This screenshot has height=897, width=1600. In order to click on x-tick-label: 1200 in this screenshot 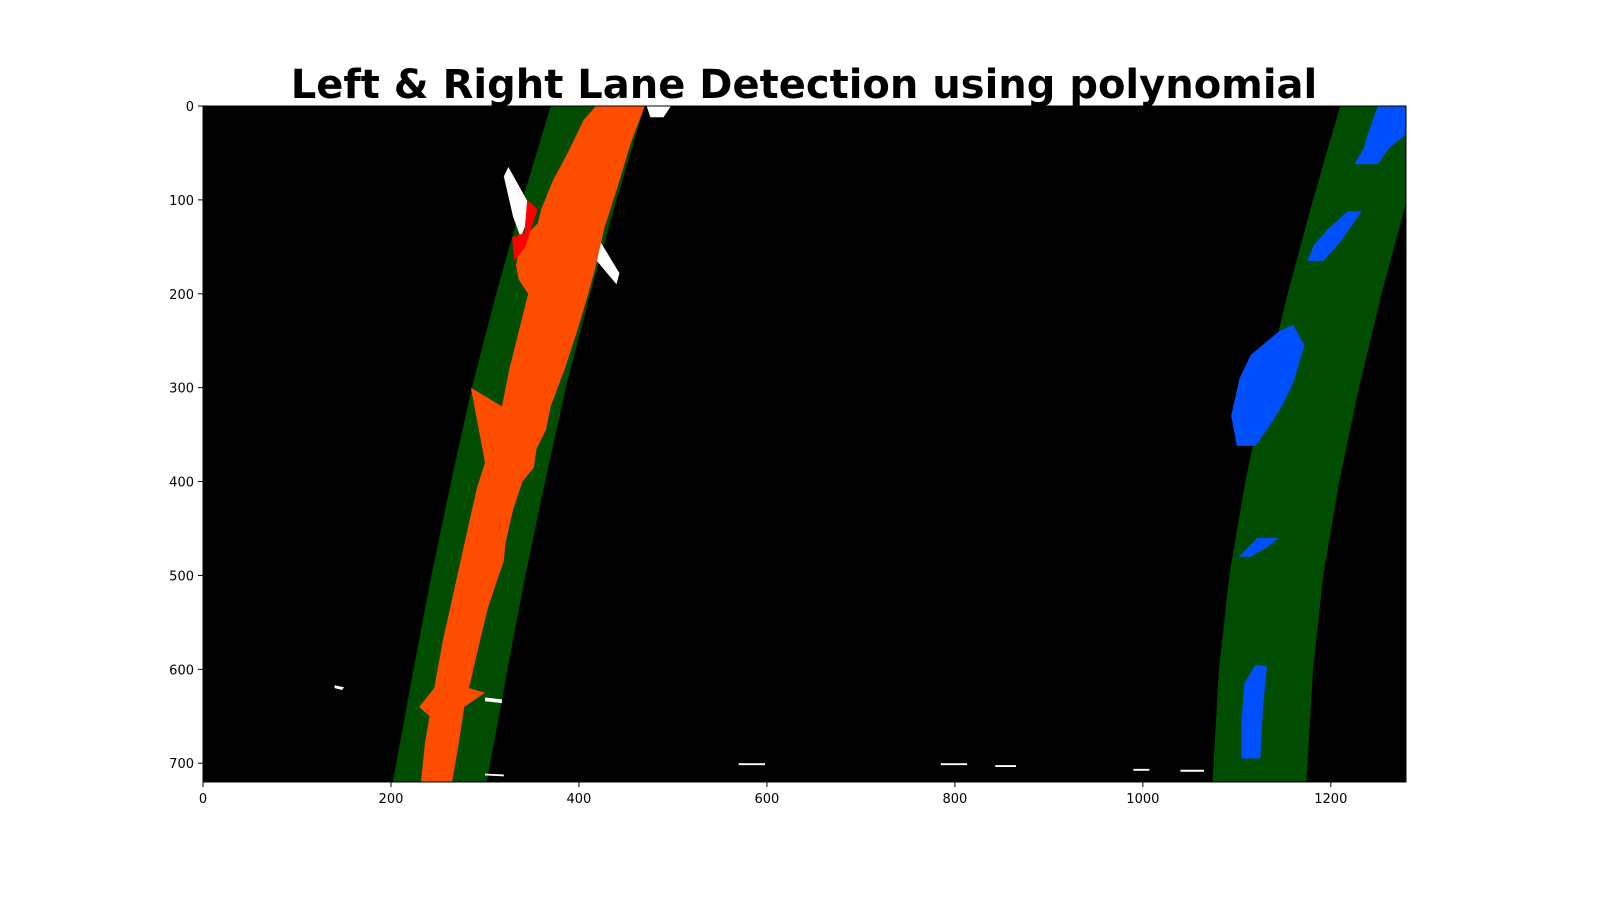, I will do `click(1330, 799)`.